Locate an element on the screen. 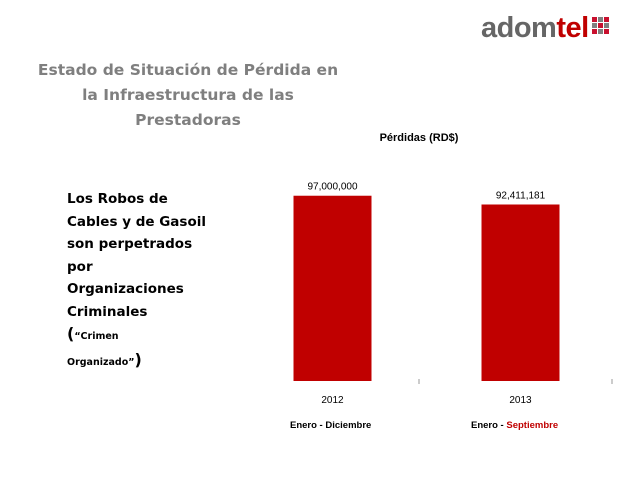 The image size is (638, 479). side-line-6: Criminales is located at coordinates (107, 311).